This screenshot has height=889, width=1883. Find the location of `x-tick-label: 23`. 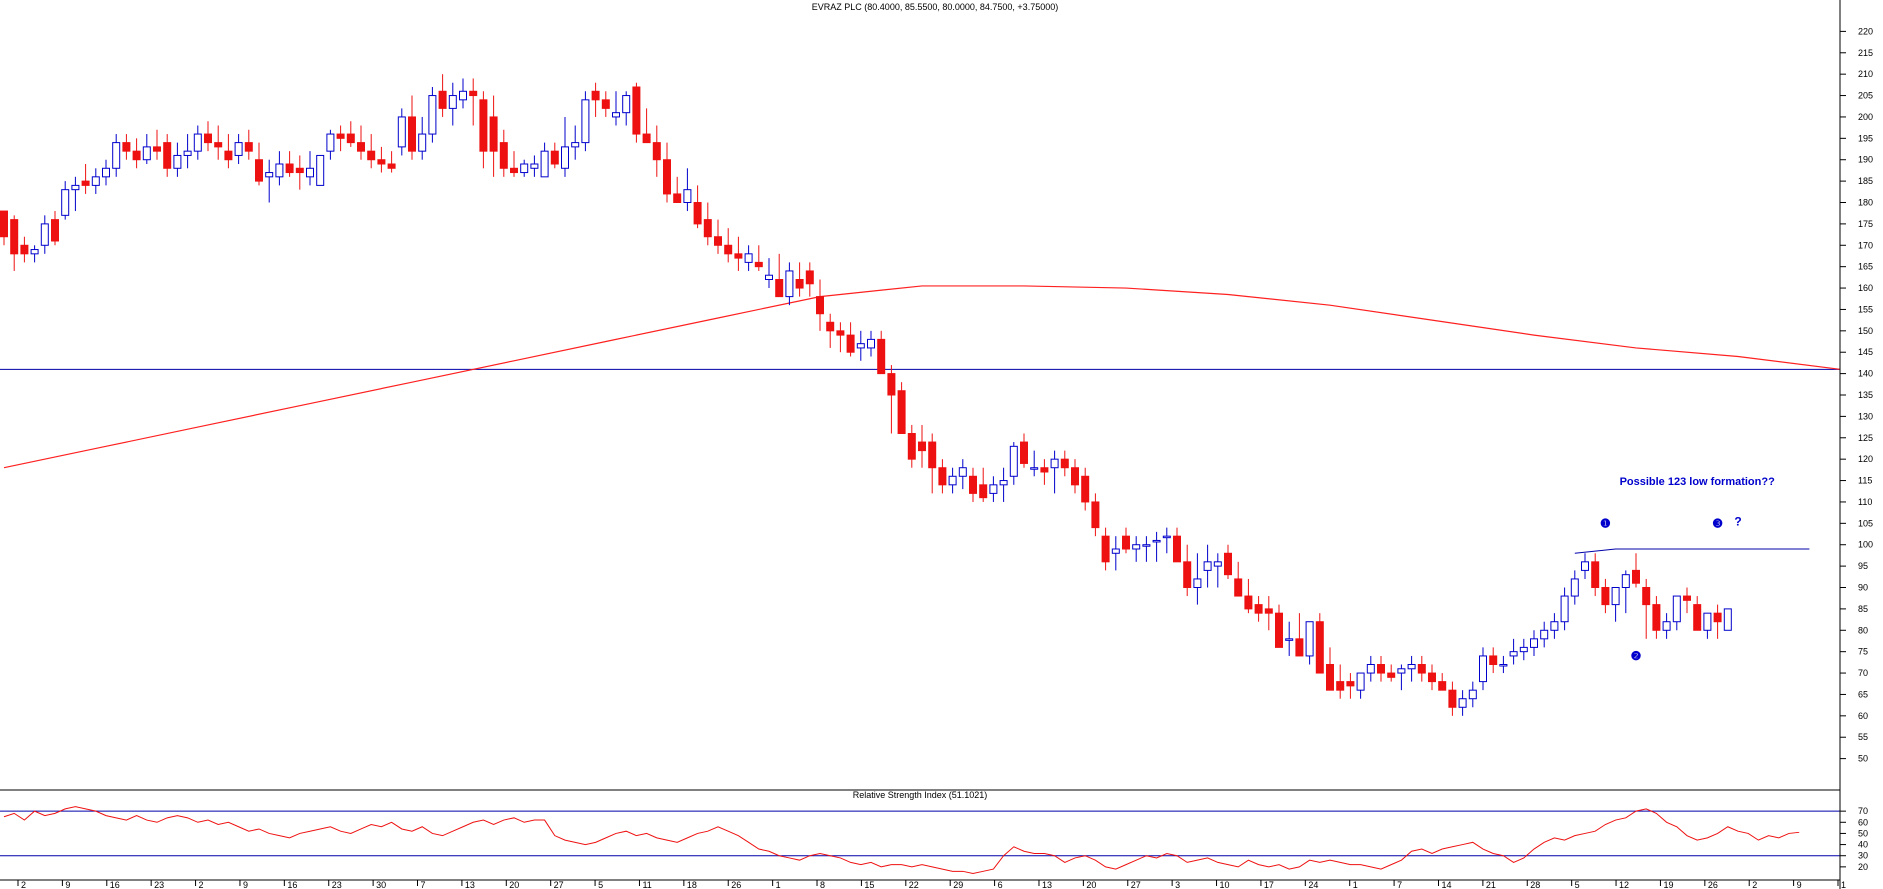

x-tick-label: 23 is located at coordinates (337, 884).